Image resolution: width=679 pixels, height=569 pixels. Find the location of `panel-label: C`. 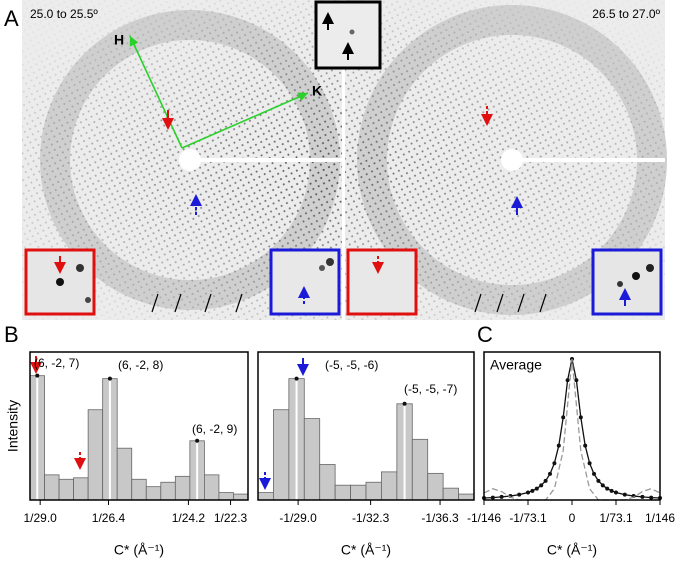

panel-label: C is located at coordinates (485, 334).